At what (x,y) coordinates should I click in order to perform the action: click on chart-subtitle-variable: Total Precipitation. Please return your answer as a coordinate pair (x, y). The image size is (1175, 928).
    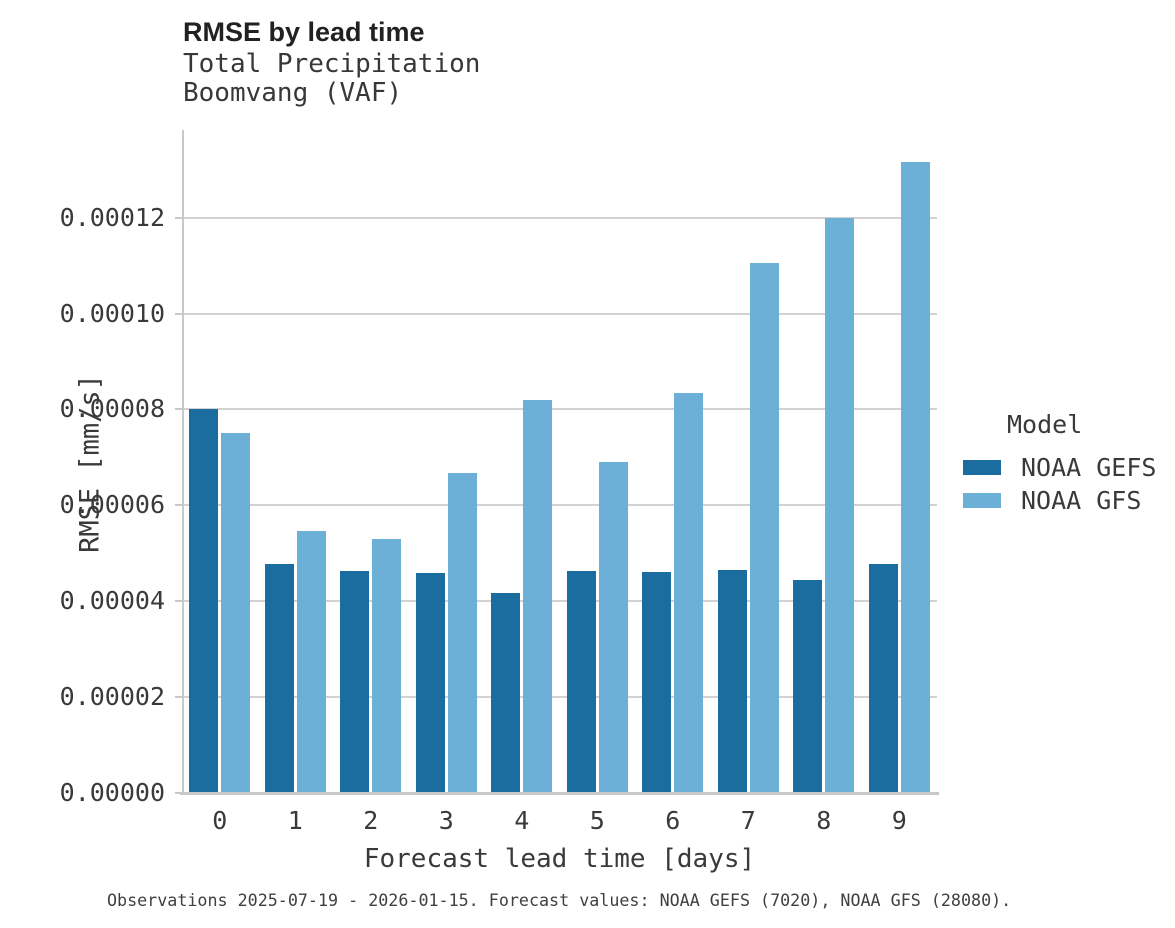
    Looking at the image, I should click on (332, 64).